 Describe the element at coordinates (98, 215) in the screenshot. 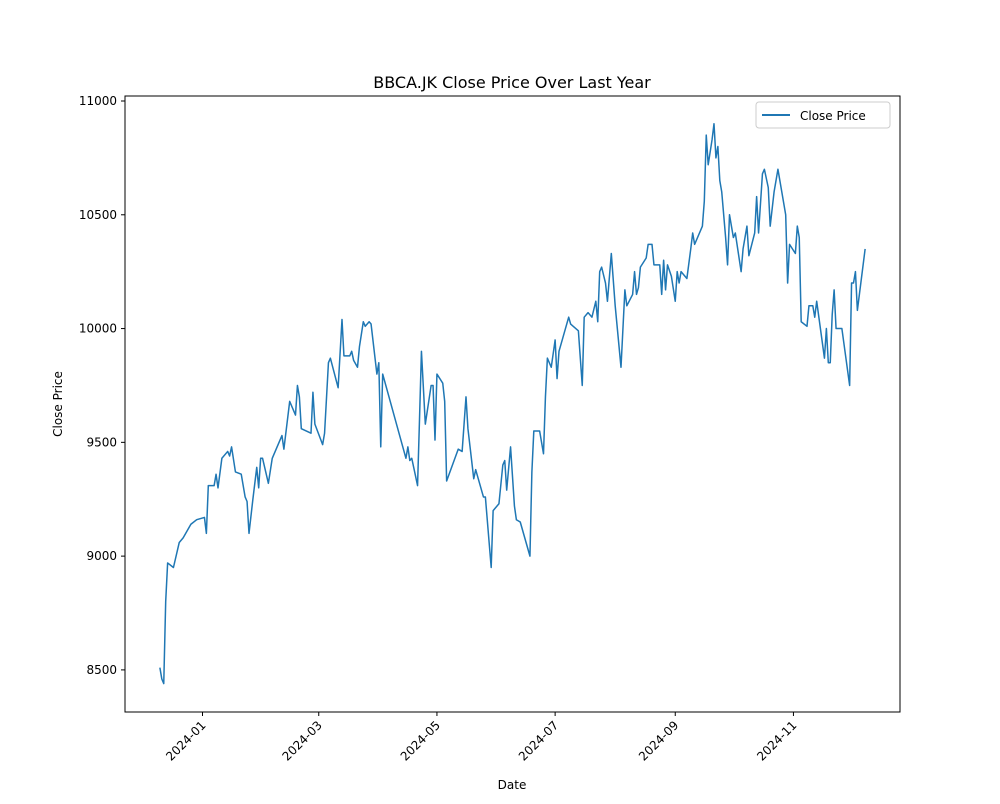

I see `y-tick-label: 10500` at that location.